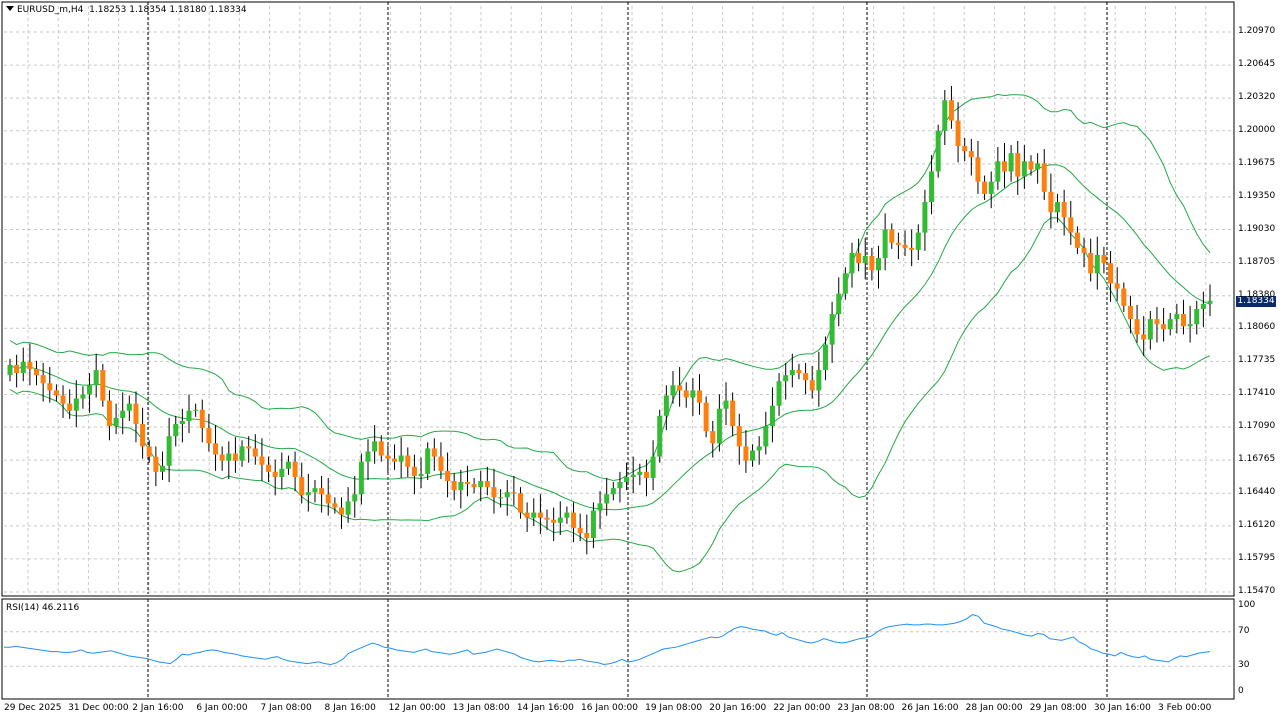 The width and height of the screenshot is (1280, 720). I want to click on price-tick-label: 1.20000, so click(1257, 129).